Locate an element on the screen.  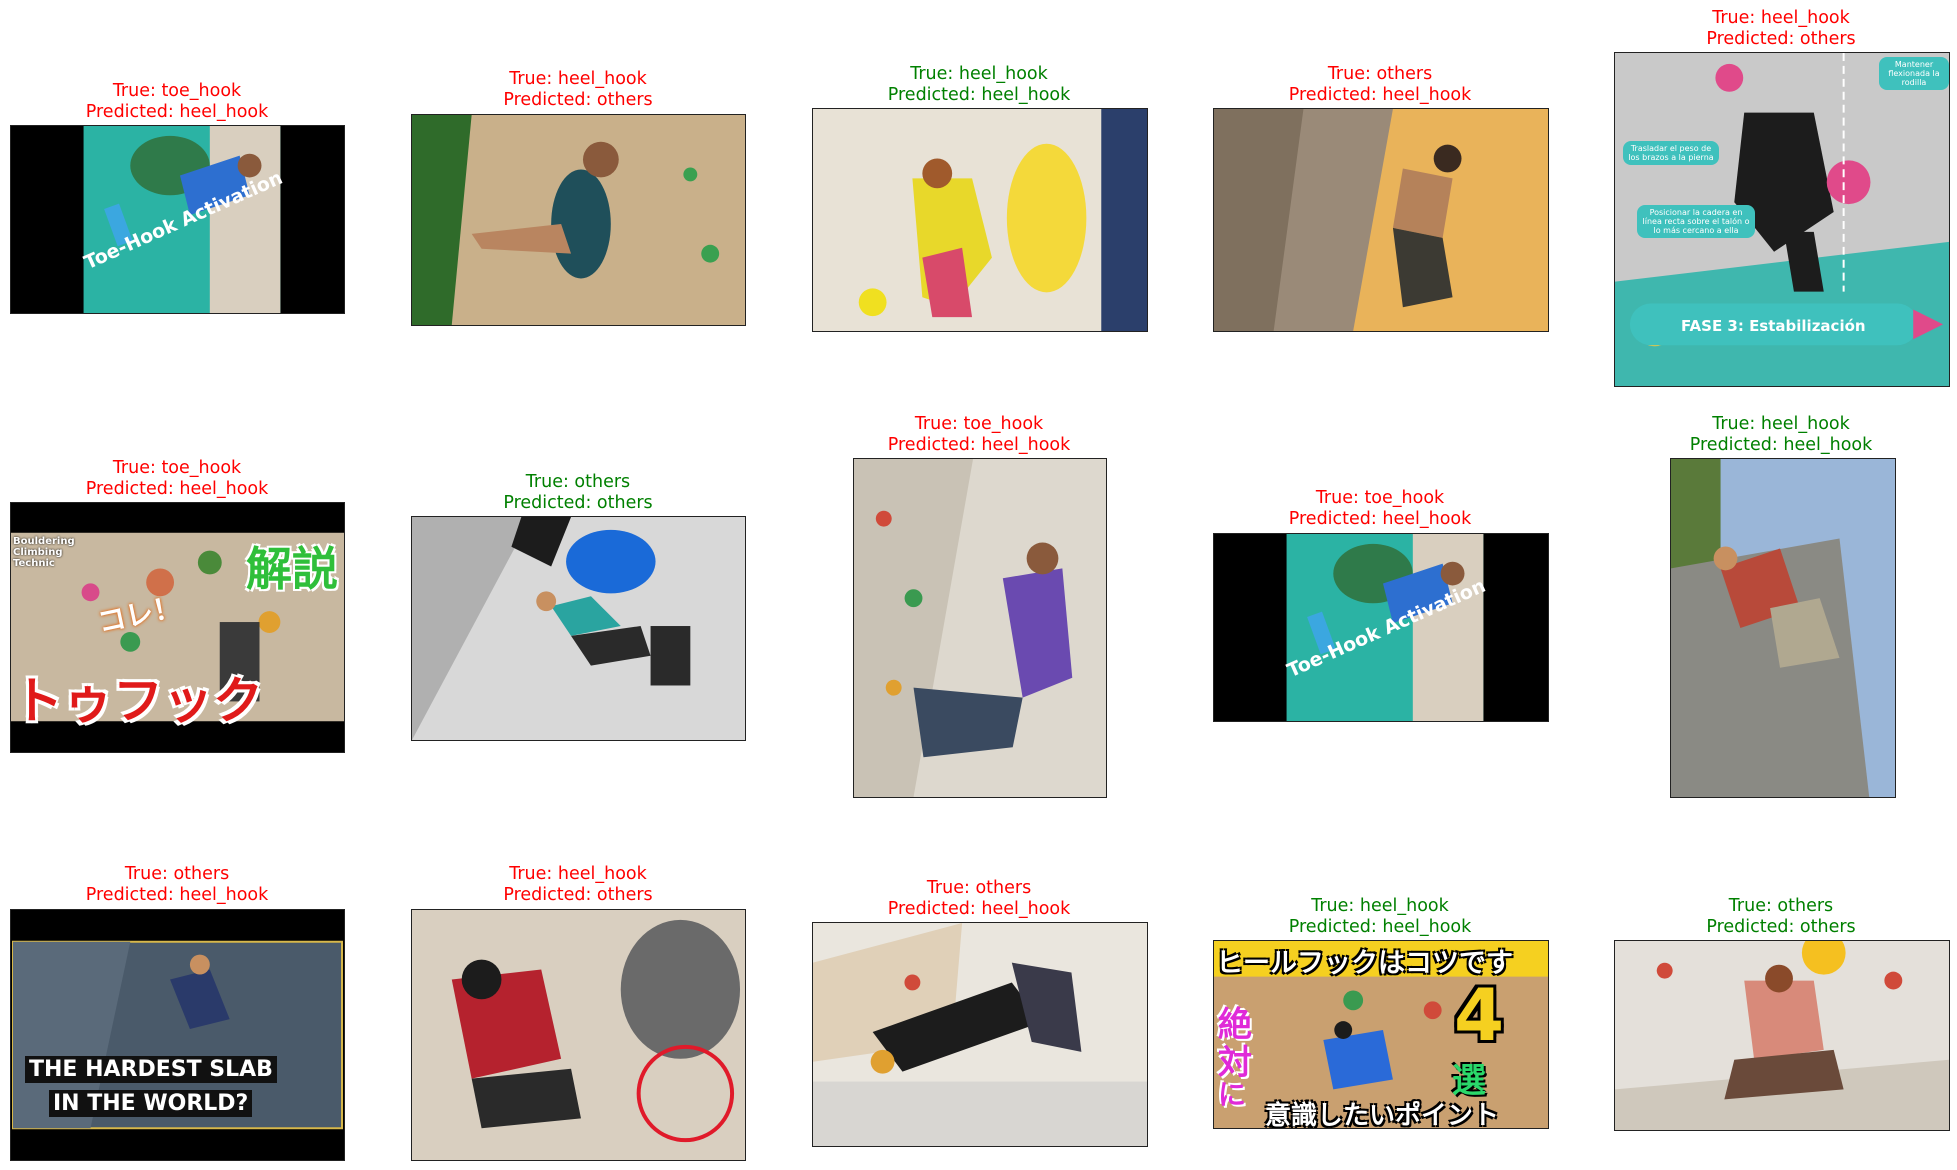
overlay-text: ヒールフックはコツです is located at coordinates (1364, 963).